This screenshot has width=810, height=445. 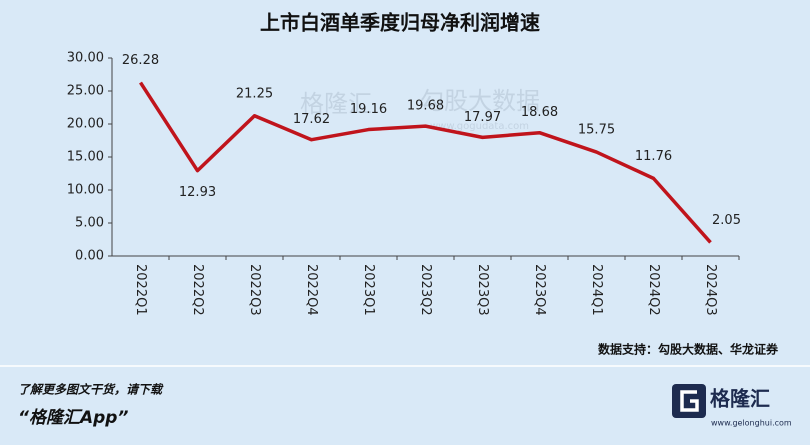 What do you see at coordinates (425, 106) in the screenshot?
I see `data-label: 19.68` at bounding box center [425, 106].